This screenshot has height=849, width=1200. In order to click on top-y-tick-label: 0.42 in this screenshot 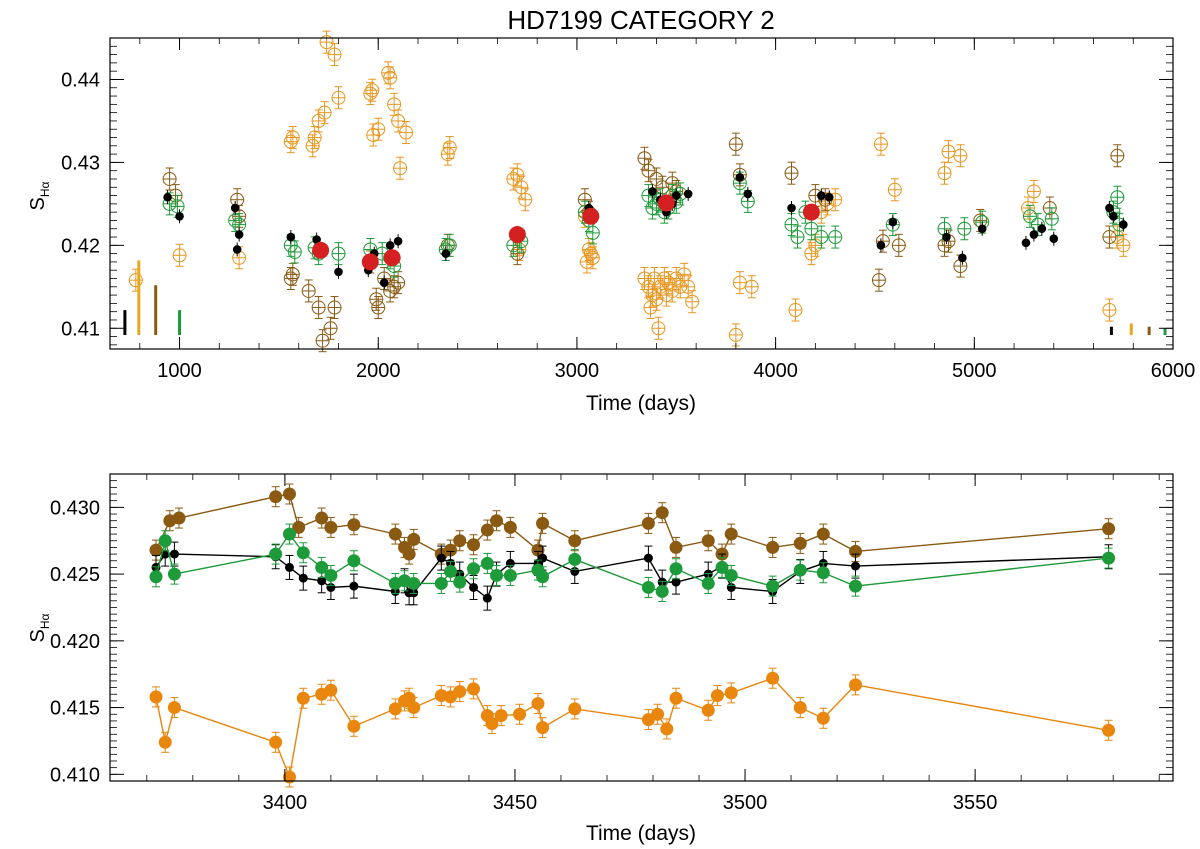, I will do `click(80, 246)`.